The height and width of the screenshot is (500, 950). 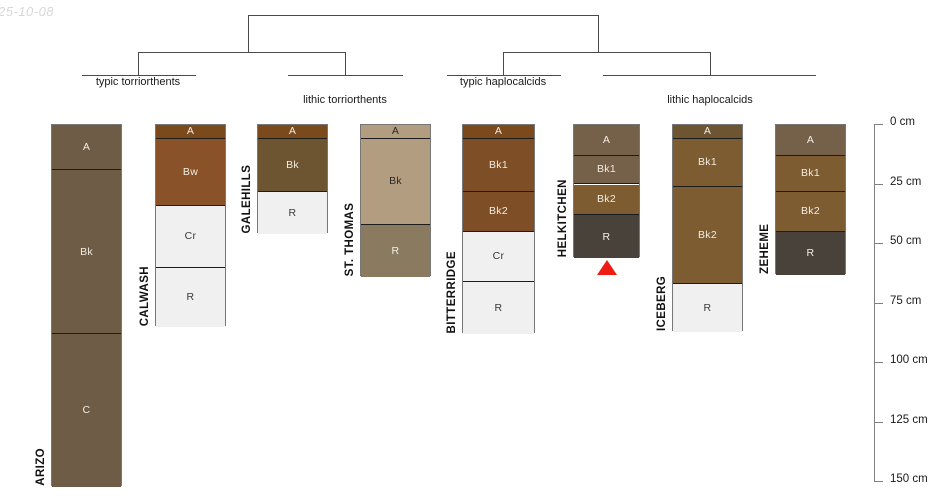 I want to click on profile-name-label: BITTERRIDGE, so click(x=452, y=292).